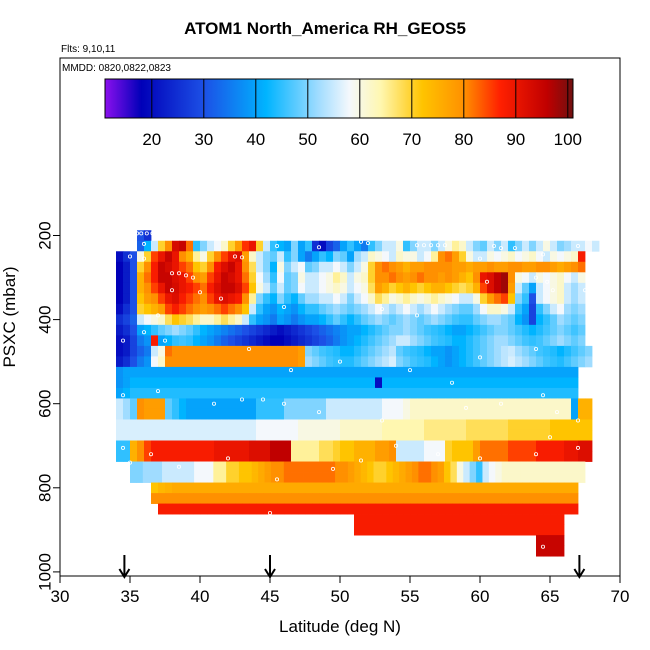 Image resolution: width=650 pixels, height=650 pixels. Describe the element at coordinates (270, 573) in the screenshot. I see `arrow-head-icon` at that location.